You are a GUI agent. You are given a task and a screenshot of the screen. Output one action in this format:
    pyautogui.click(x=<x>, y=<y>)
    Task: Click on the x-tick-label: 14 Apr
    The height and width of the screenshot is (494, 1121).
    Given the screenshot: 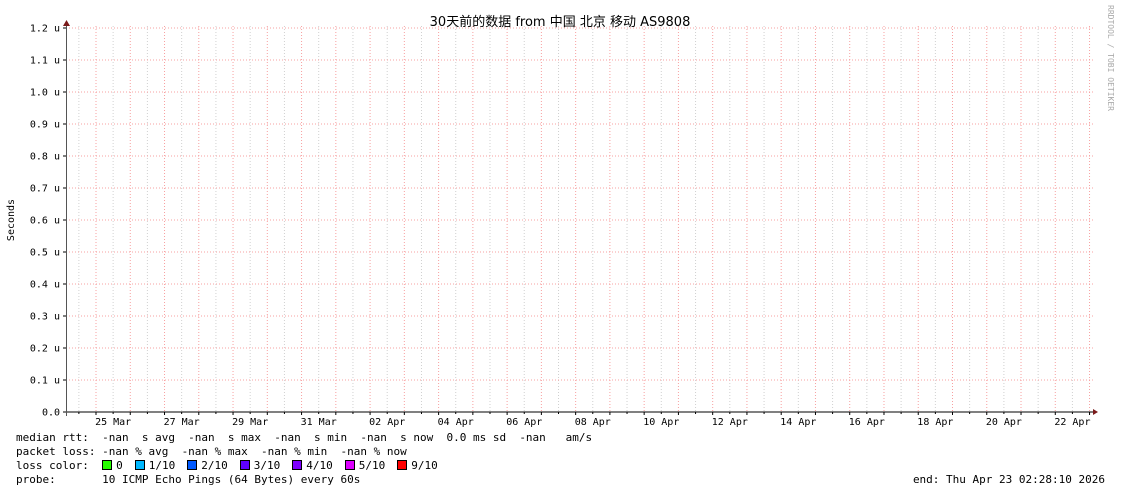 What is the action you would take?
    pyautogui.click(x=798, y=422)
    